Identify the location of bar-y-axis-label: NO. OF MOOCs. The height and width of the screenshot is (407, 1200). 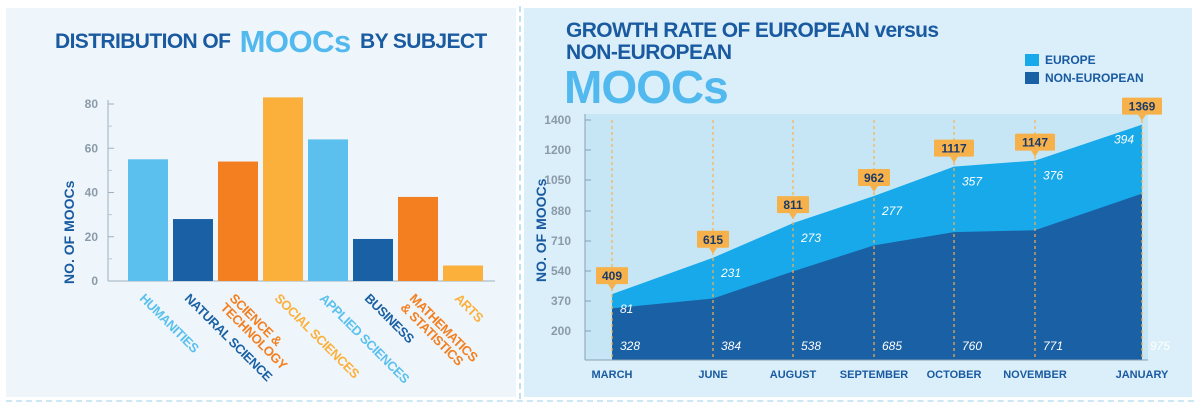
(69, 232).